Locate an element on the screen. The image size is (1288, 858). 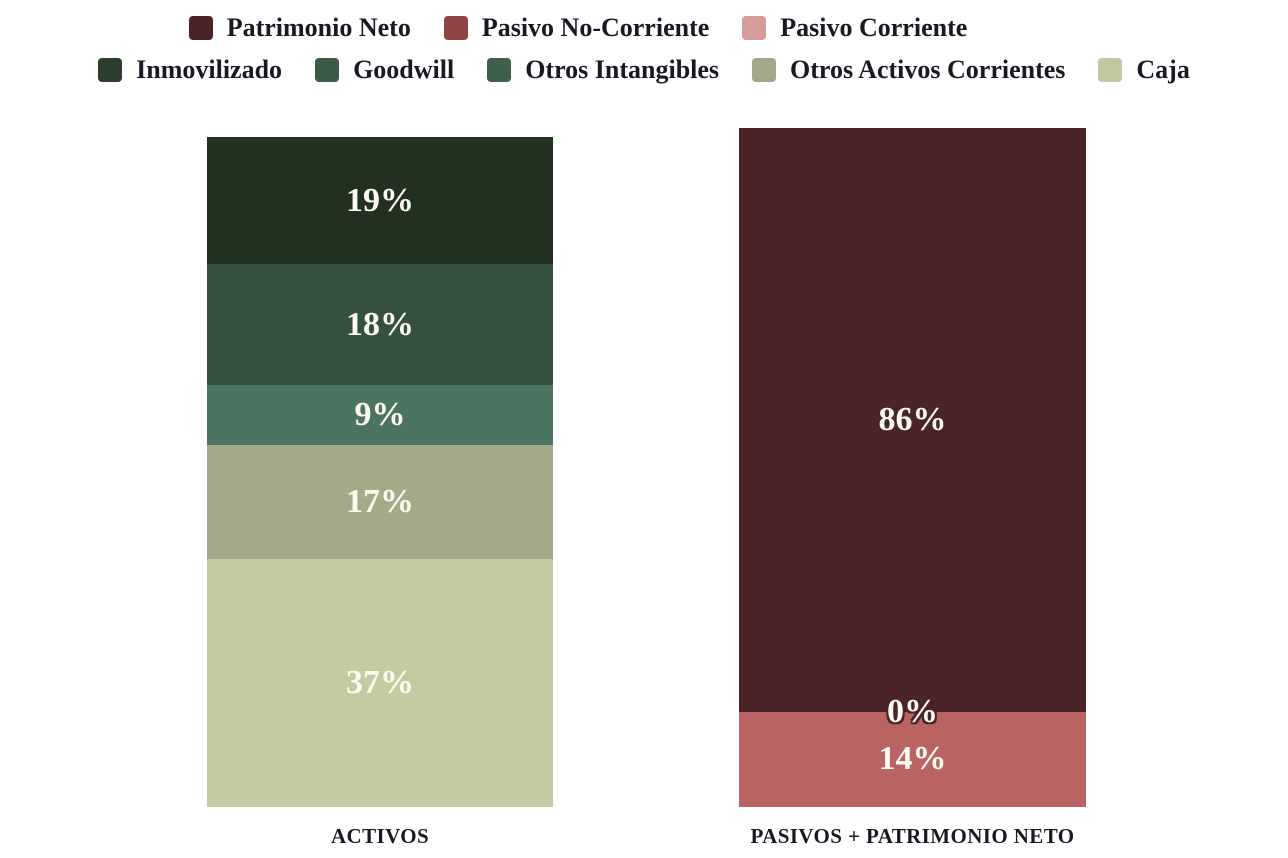
legend-item-caja: Caja is located at coordinates (1144, 70).